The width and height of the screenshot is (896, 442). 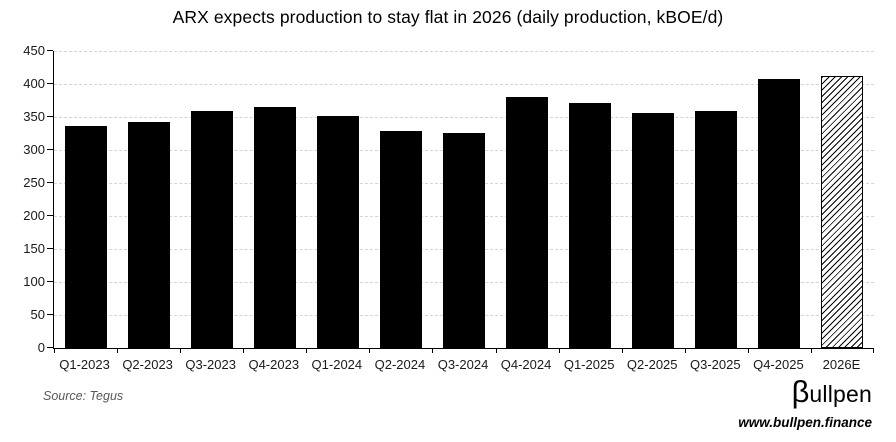 I want to click on bar-Q4-2025, so click(x=779, y=213).